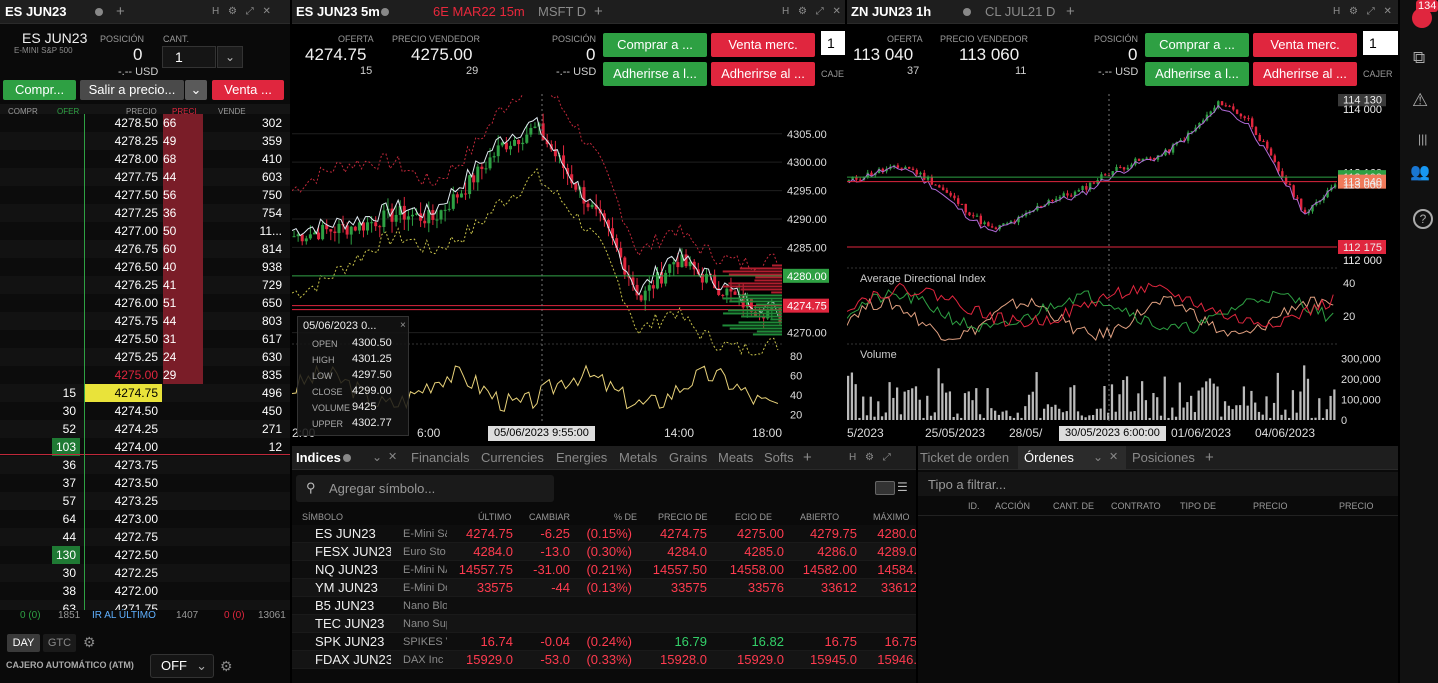  I want to click on ladder-row: 63 4271.75, so click(145, 605).